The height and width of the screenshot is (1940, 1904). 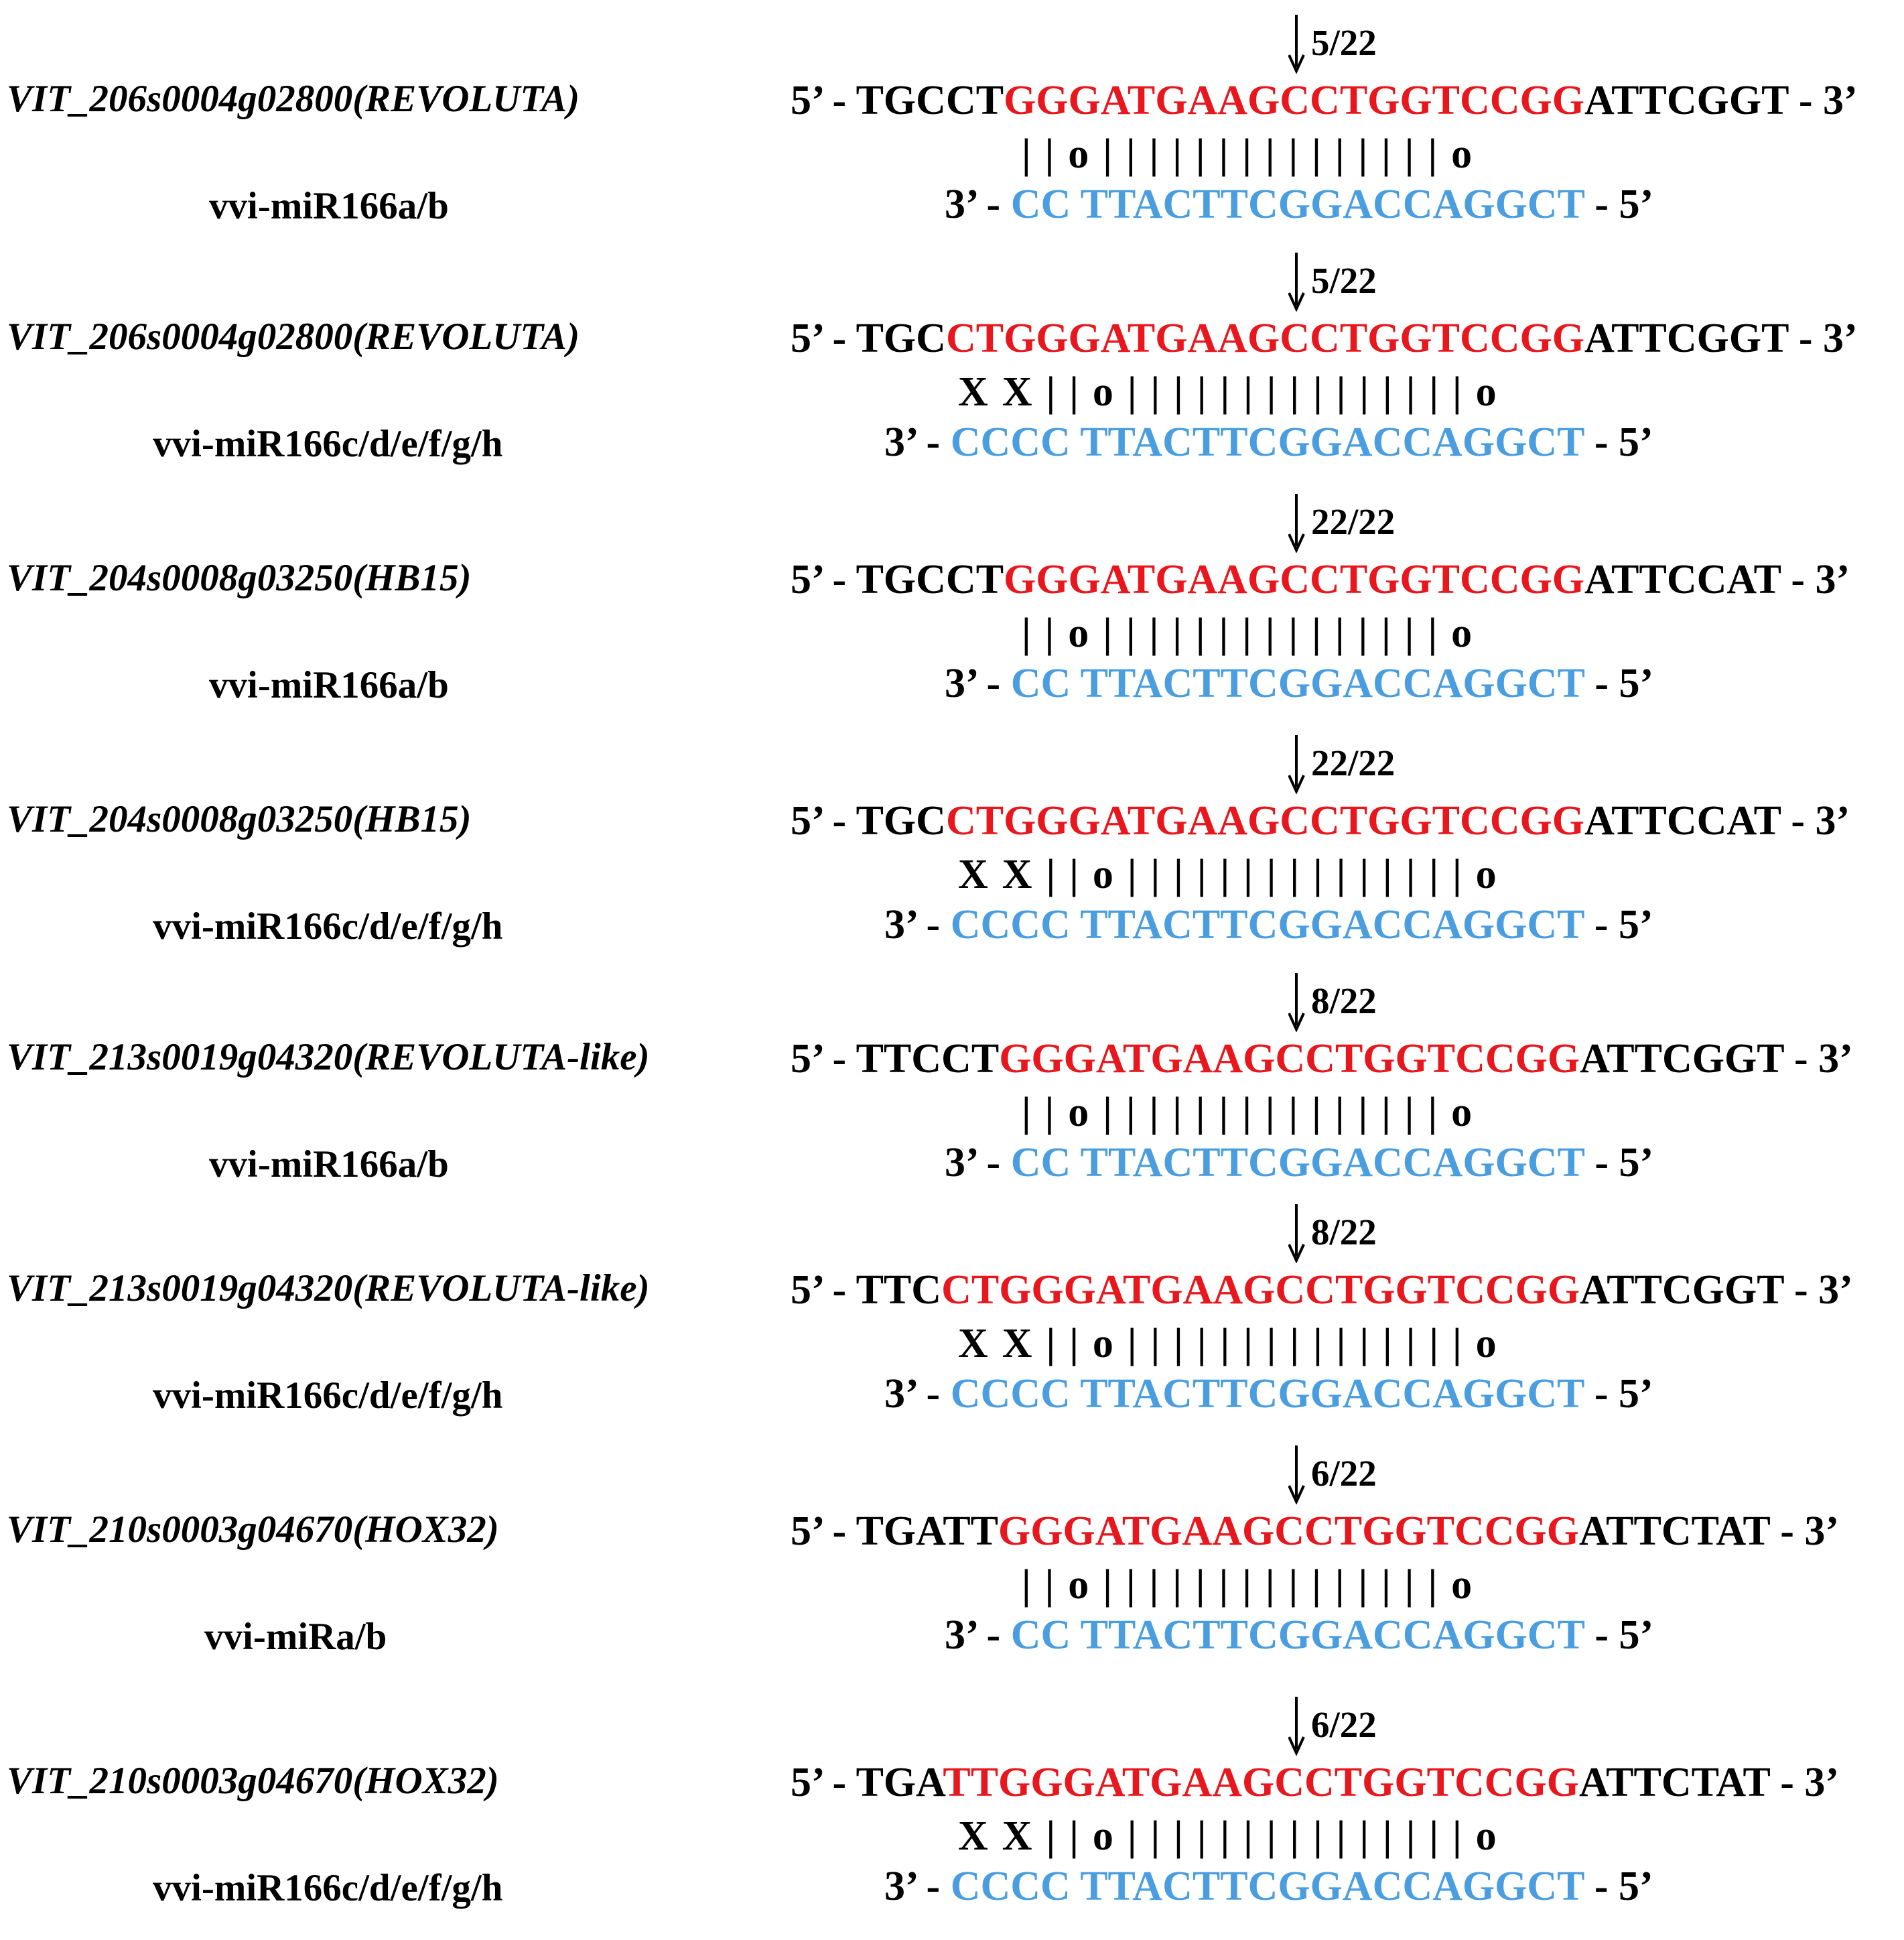 I want to click on gene-label: VIT_204s0008g03250(HB15), so click(x=239, y=578).